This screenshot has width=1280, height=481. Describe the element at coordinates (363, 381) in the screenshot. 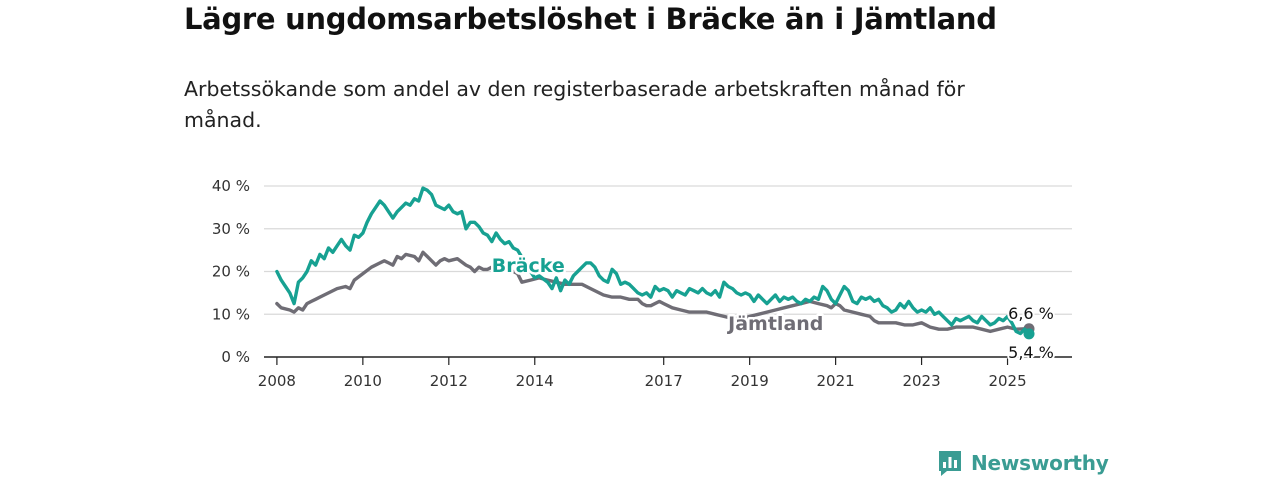

I see `x-tick-label-1: 2010` at that location.